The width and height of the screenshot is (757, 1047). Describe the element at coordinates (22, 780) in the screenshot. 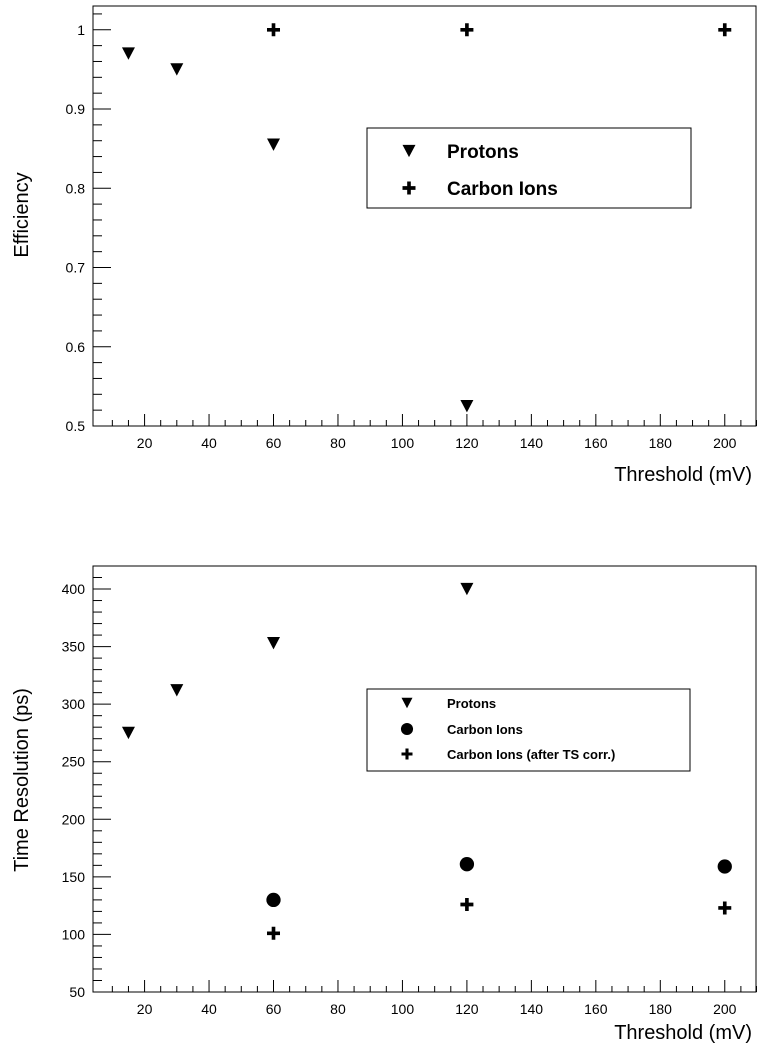

I see `y-axis-title: Time Resolution (ps)` at that location.